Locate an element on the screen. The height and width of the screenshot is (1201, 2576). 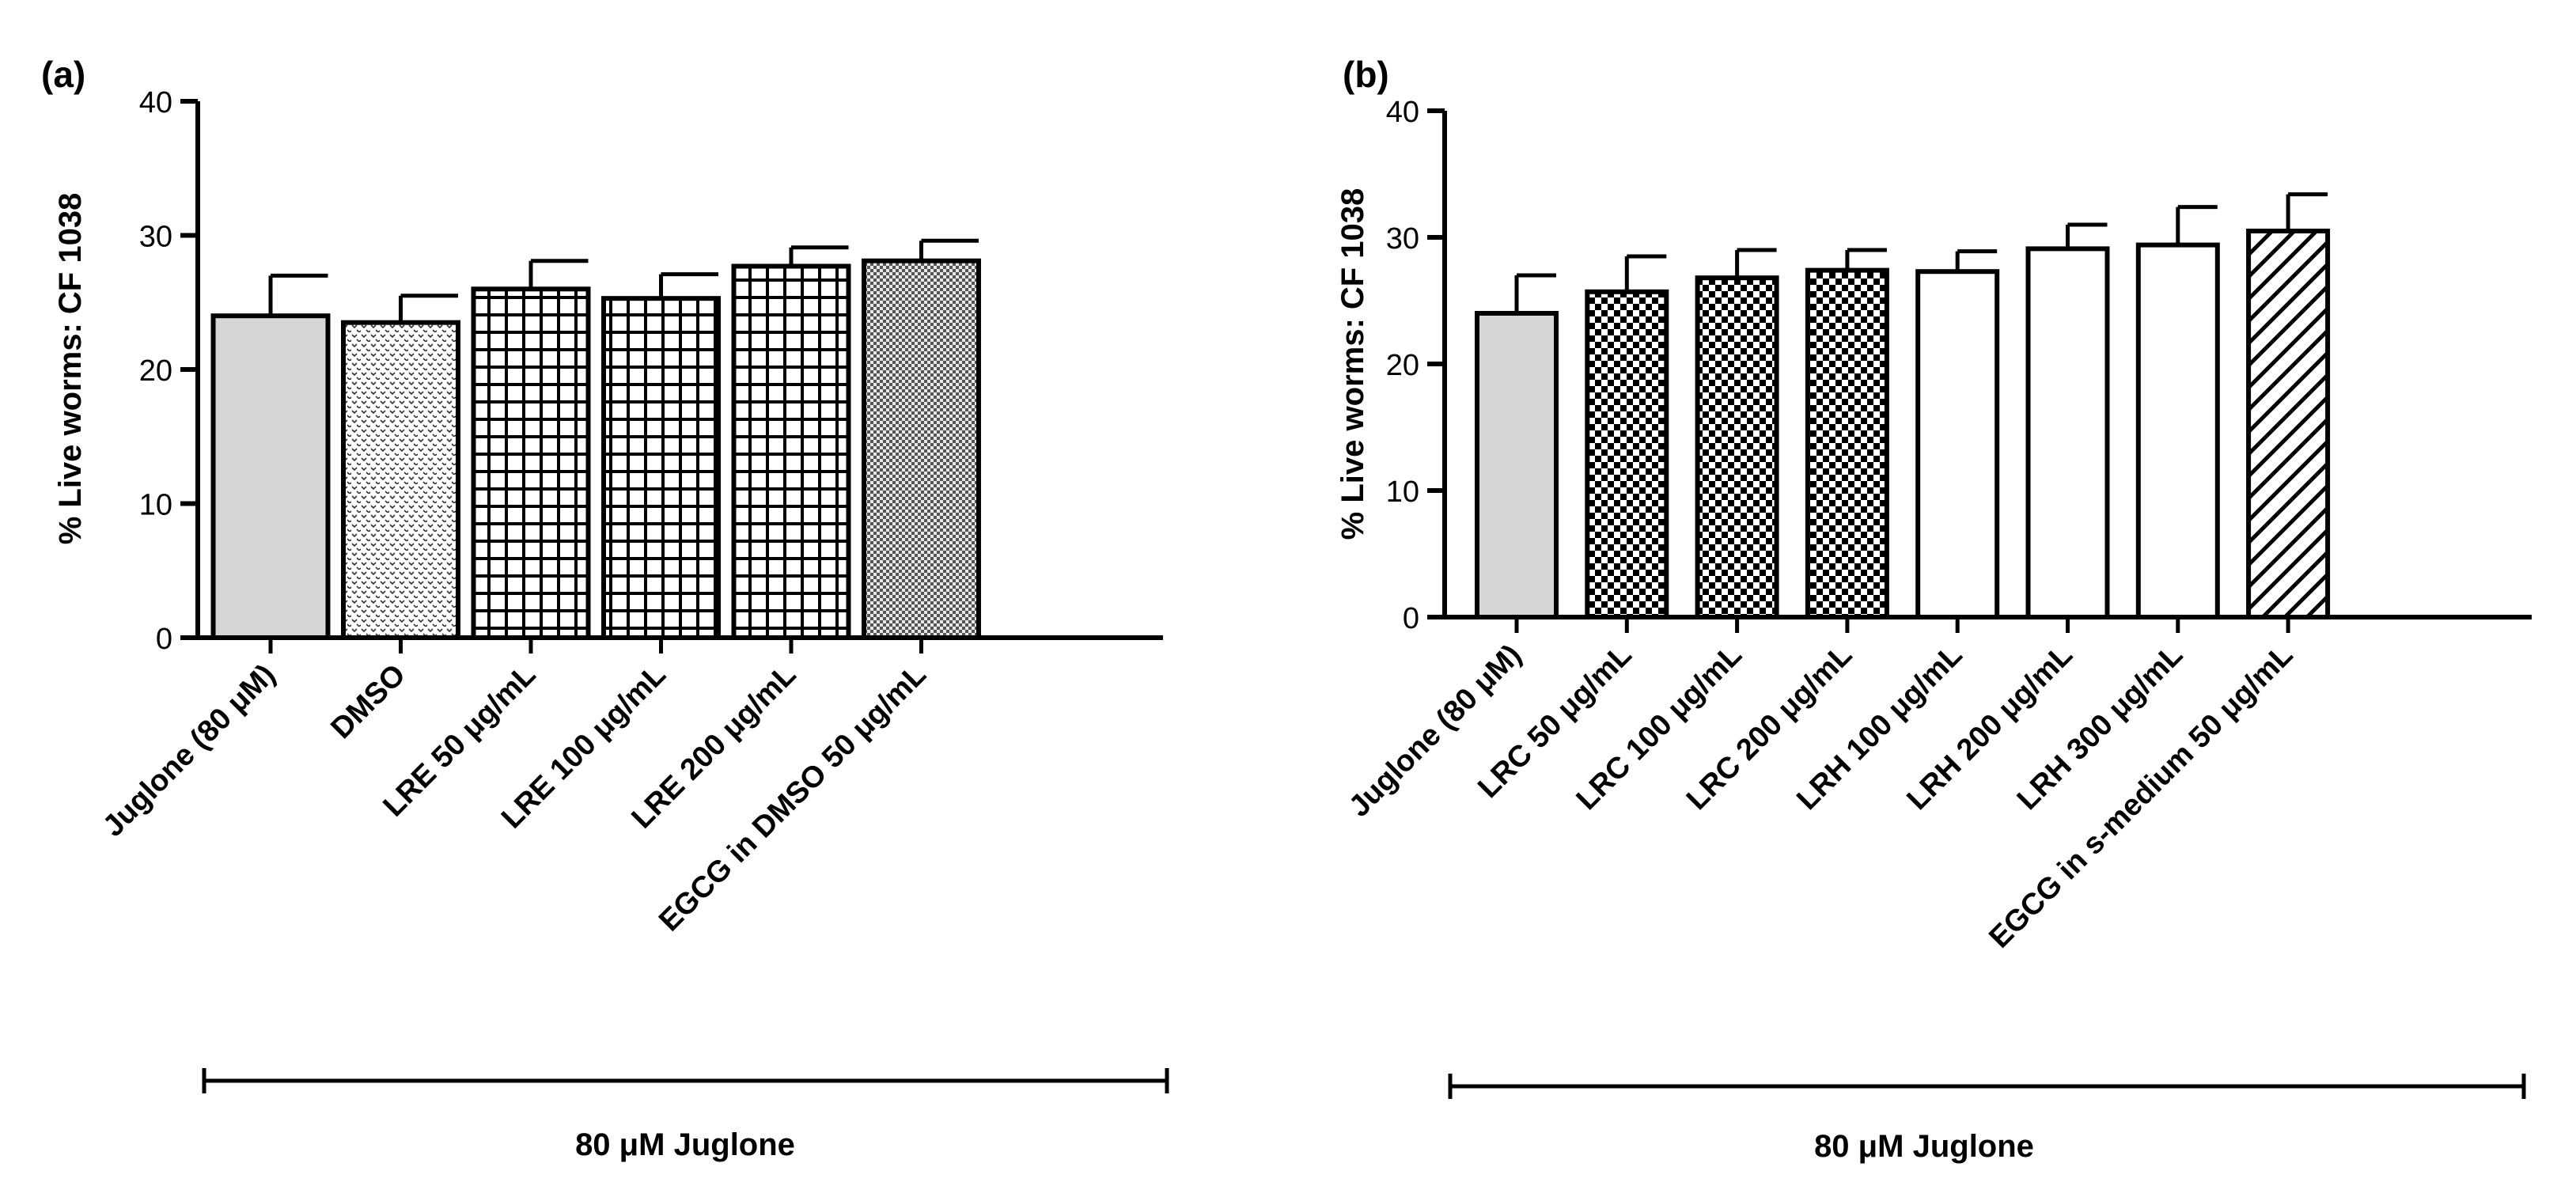
x-tick-label: DMSO is located at coordinates (368, 701).